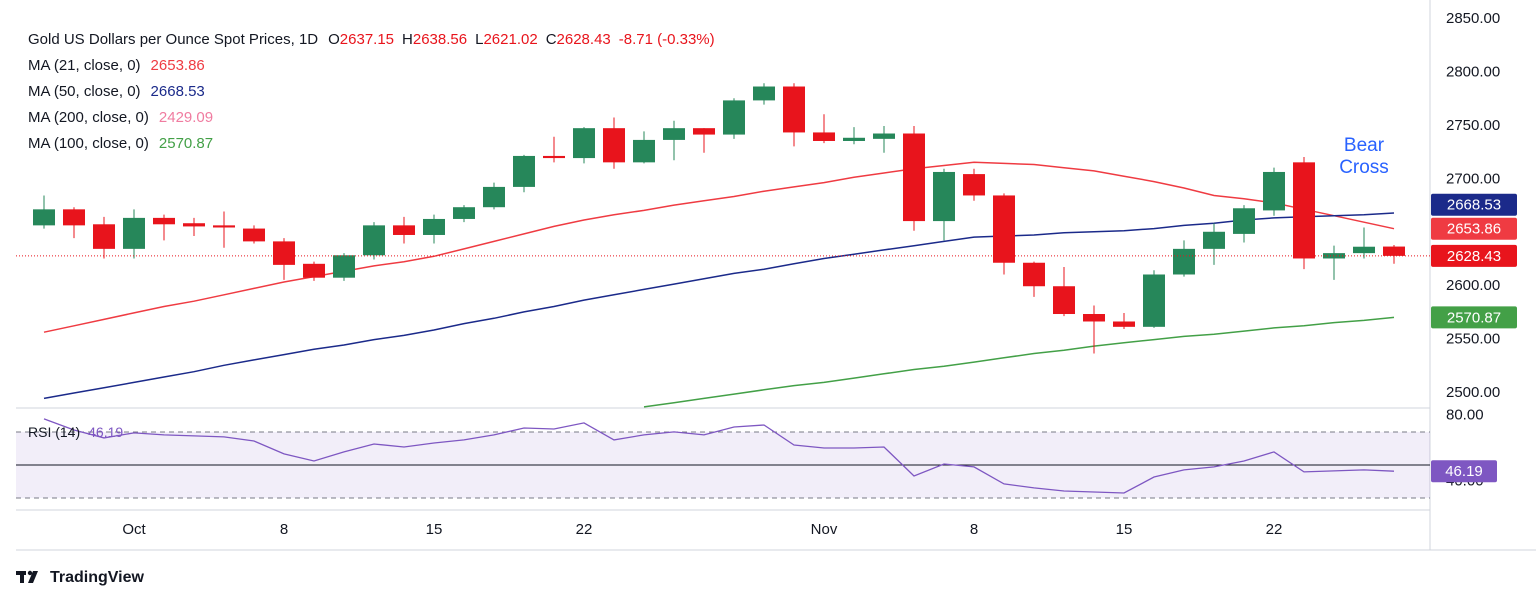  Describe the element at coordinates (367, 39) in the screenshot. I see `ohlc-value: 2637.15` at that location.